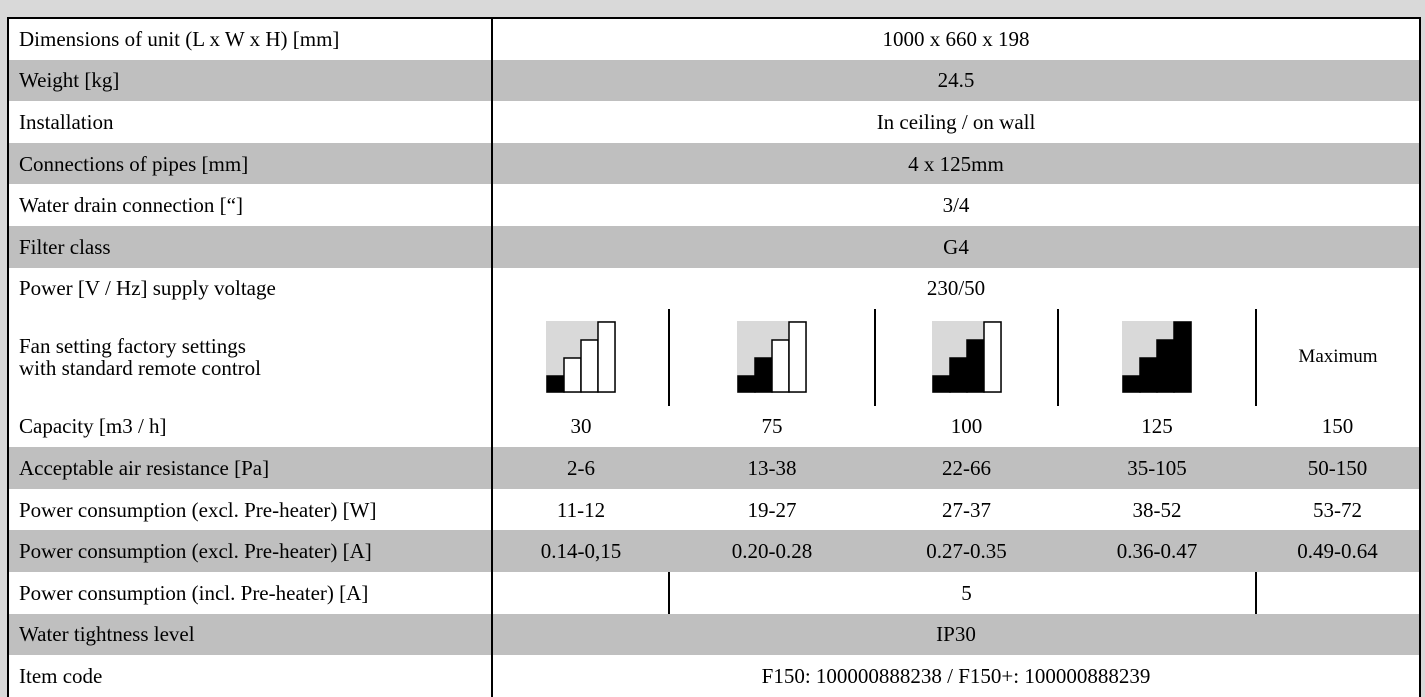 The width and height of the screenshot is (1425, 697). Describe the element at coordinates (1157, 426) in the screenshot. I see `capacity-value: 125` at that location.